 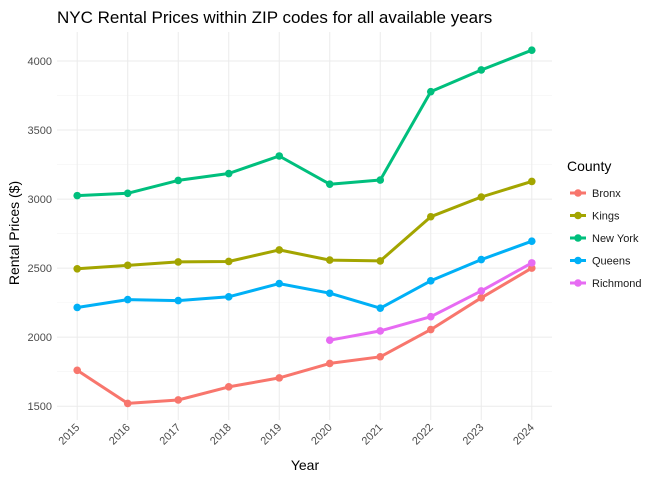 I want to click on legend-item-kings: Kings, so click(x=595, y=217).